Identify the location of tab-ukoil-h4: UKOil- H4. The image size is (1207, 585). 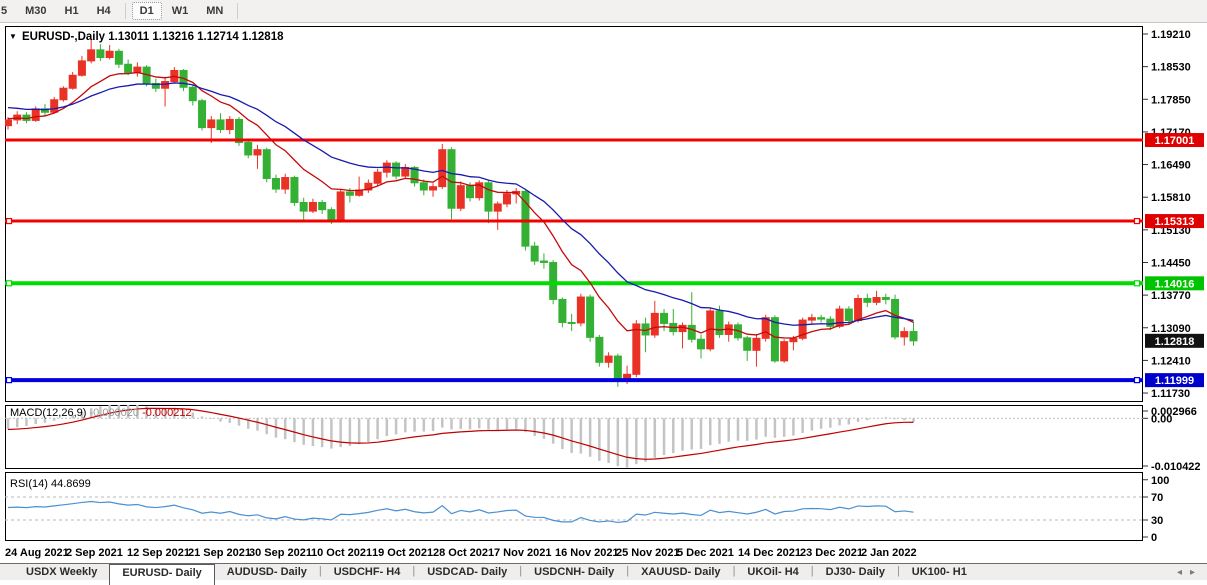
(773, 572).